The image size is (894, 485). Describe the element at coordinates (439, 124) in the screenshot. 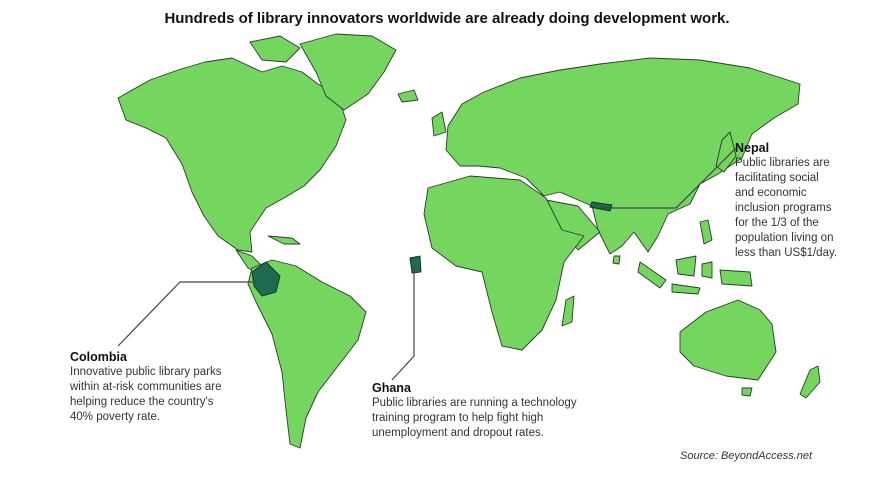

I see `uk` at that location.